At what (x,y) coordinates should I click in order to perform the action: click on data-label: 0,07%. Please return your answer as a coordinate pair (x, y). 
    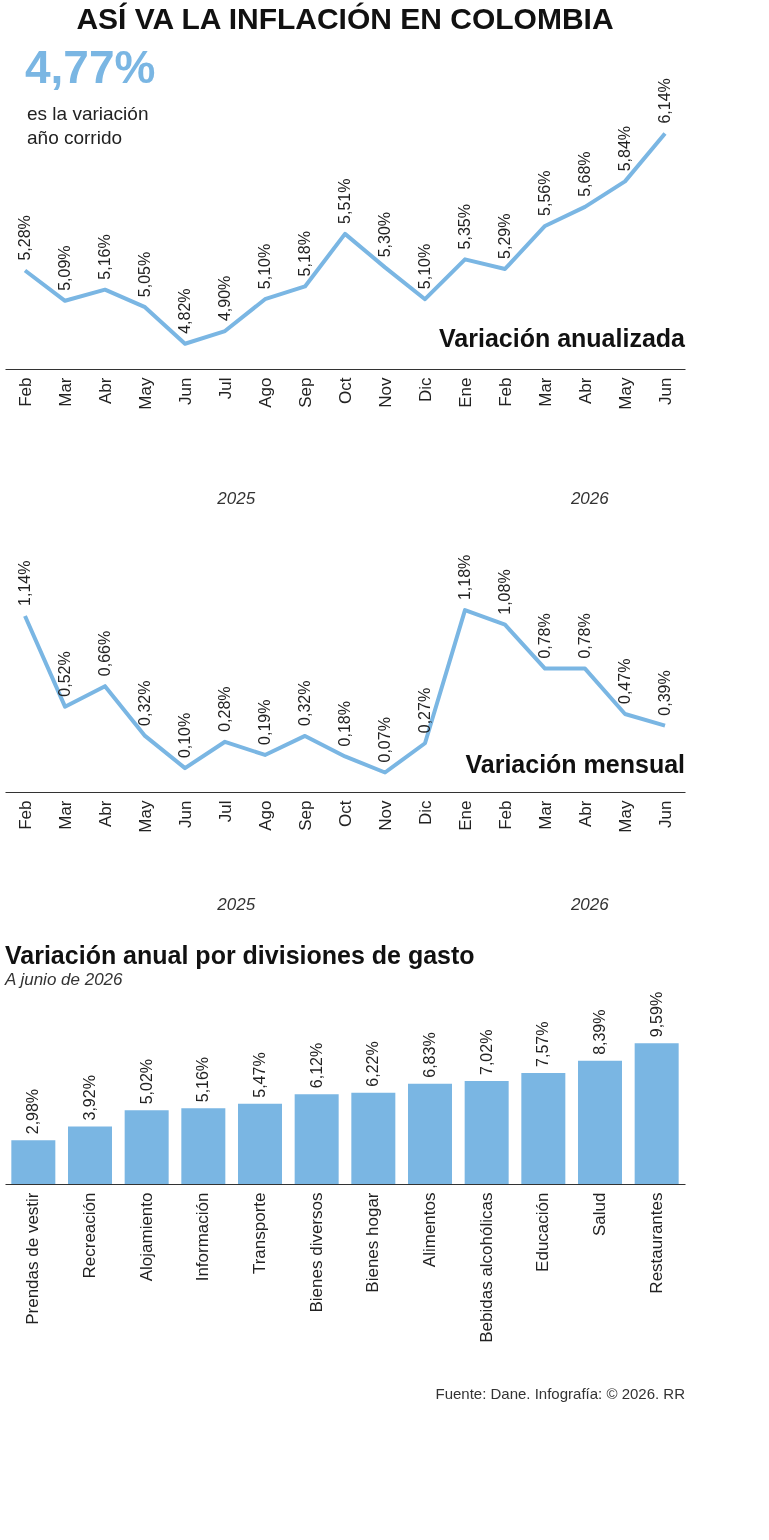
    Looking at the image, I should click on (384, 740).